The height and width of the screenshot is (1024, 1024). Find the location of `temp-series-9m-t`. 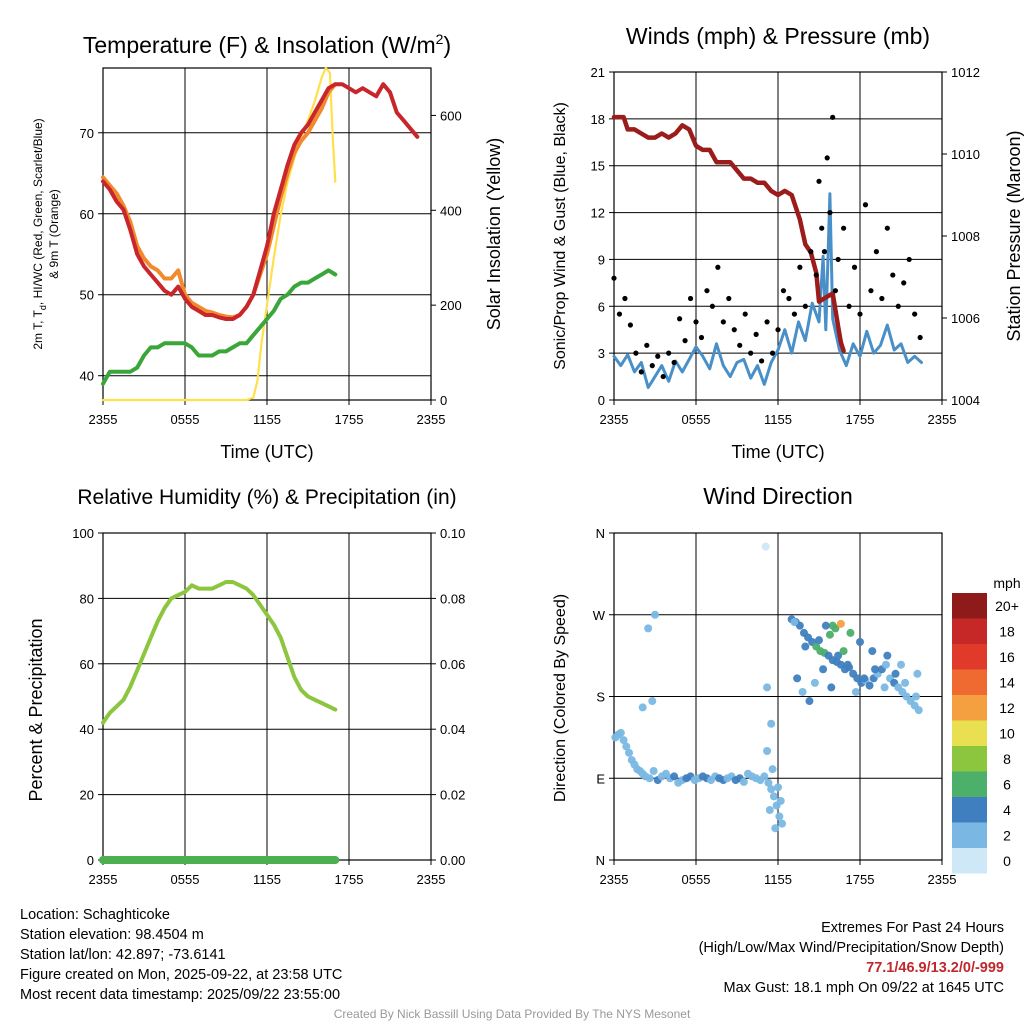

temp-series-9m-t is located at coordinates (219, 201).